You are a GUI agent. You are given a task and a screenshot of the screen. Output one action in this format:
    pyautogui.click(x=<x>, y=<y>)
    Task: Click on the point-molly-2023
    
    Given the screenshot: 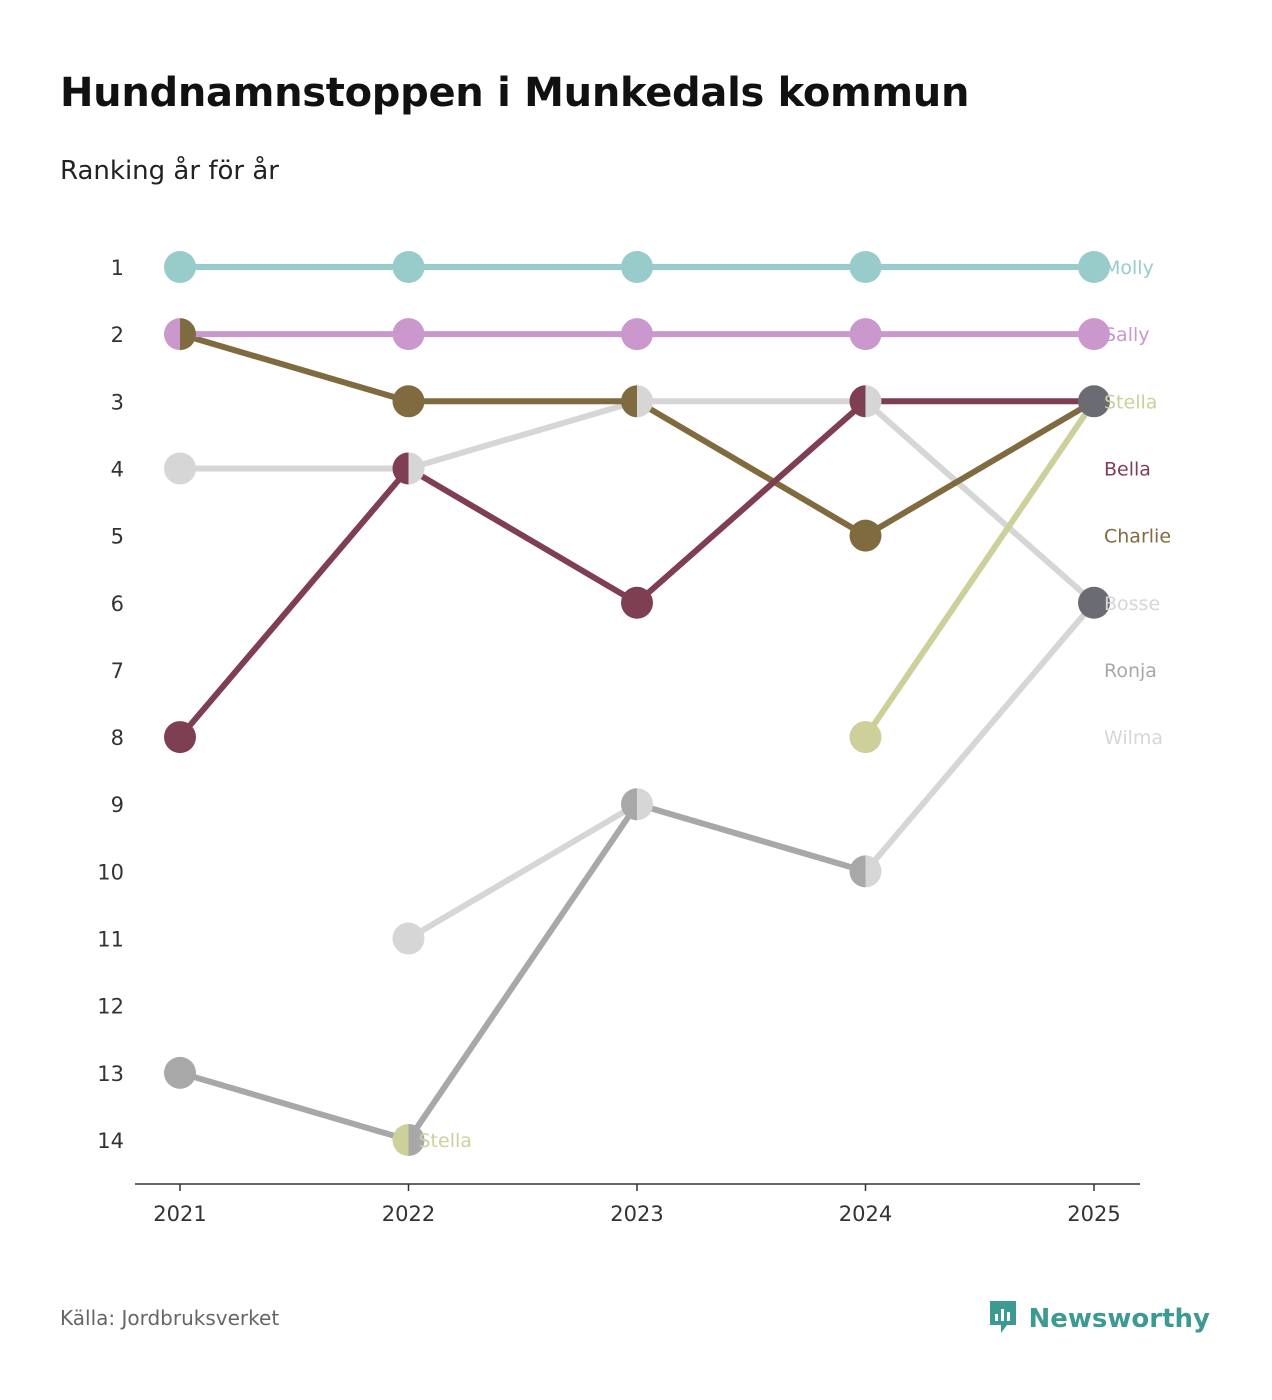 What is the action you would take?
    pyautogui.click(x=637, y=267)
    